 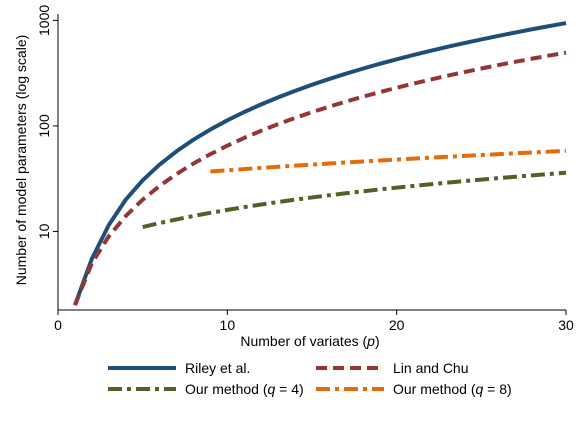 What do you see at coordinates (58, 325) in the screenshot?
I see `x-tick-label: 0` at bounding box center [58, 325].